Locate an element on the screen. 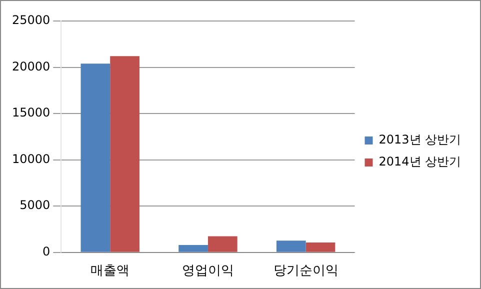 The height and width of the screenshot is (289, 481). legend-label: 2013년 상반기 is located at coordinates (420, 139).